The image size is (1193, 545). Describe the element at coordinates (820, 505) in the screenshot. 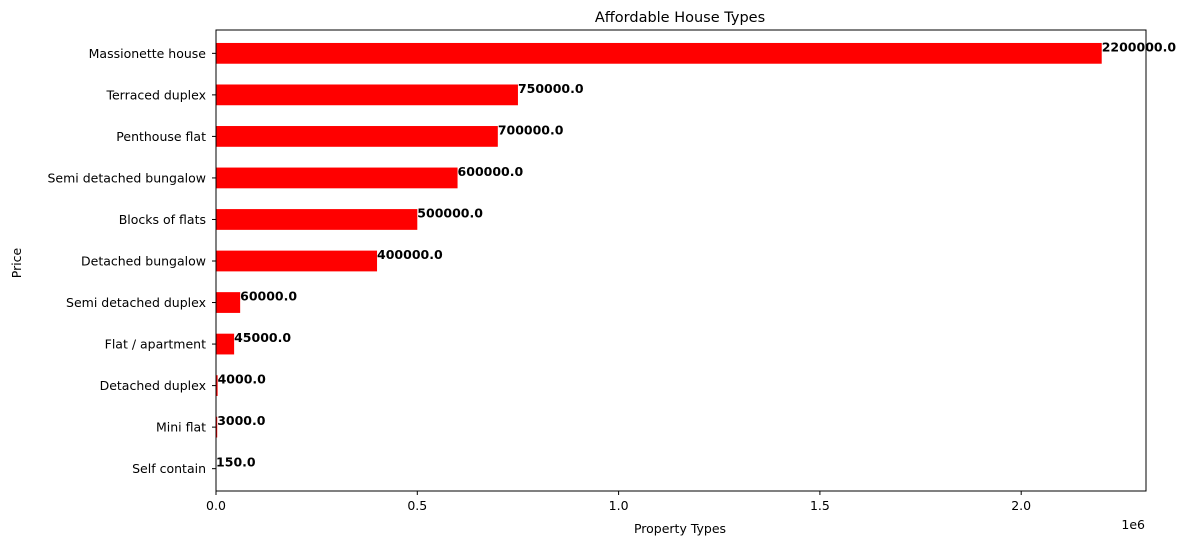

I see `x-tick-label: 1.5` at that location.